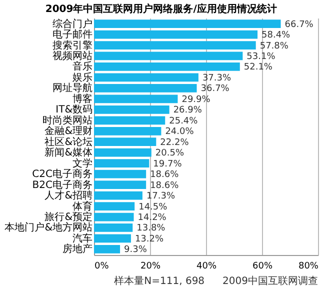 Image resolution: width=326 pixels, height=296 pixels. Describe the element at coordinates (72, 88) in the screenshot. I see `y-tick-label: 网址导航` at that location.